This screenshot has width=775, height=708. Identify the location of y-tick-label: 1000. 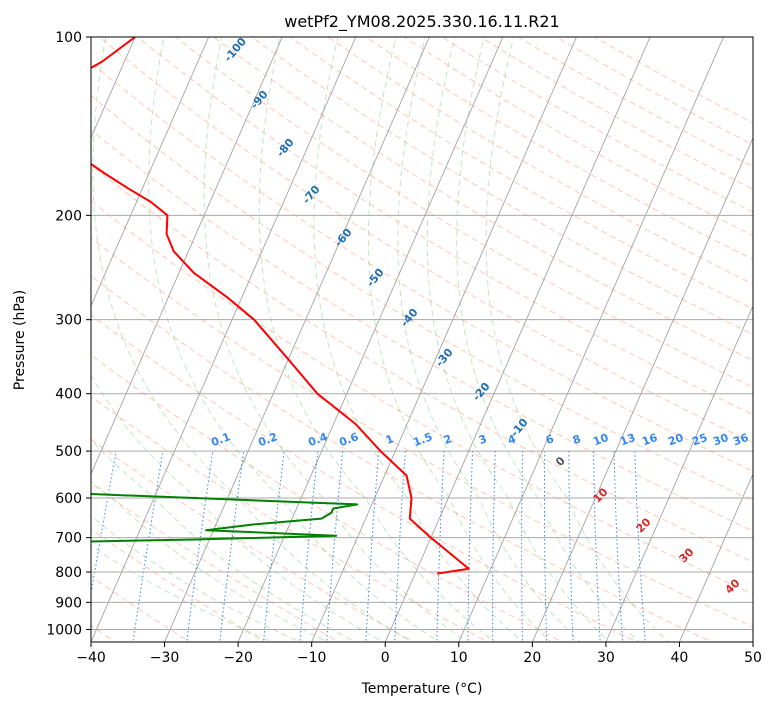
(64, 630).